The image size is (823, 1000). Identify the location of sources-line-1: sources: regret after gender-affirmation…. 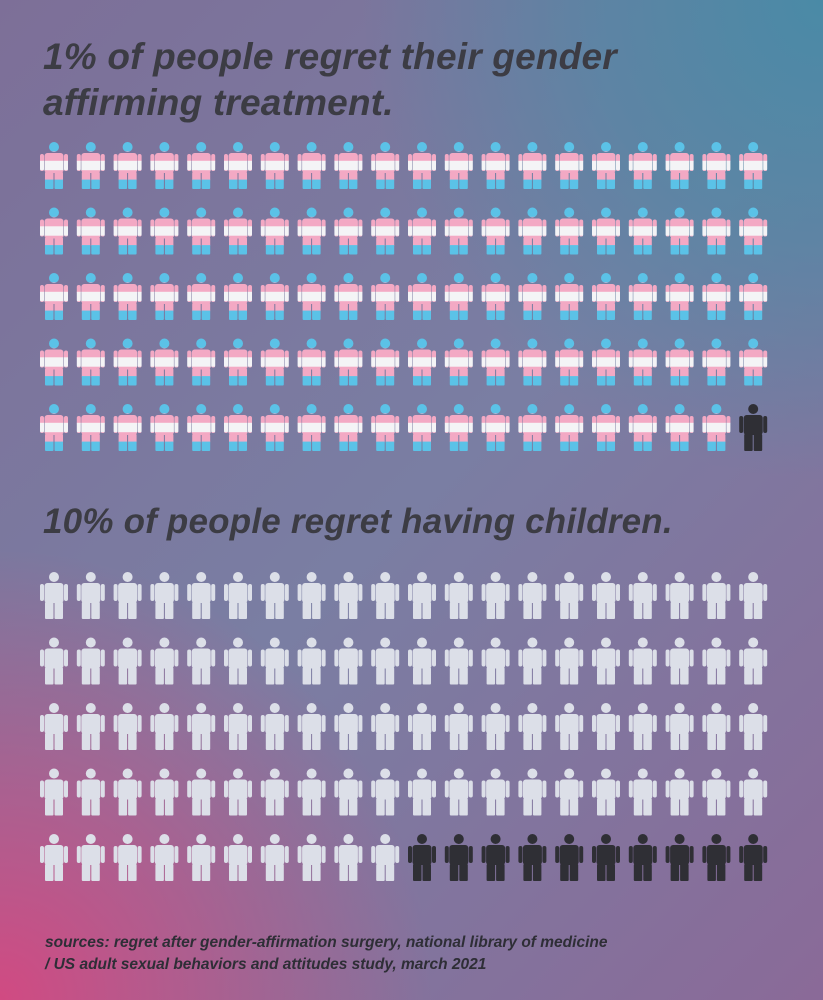
(326, 942).